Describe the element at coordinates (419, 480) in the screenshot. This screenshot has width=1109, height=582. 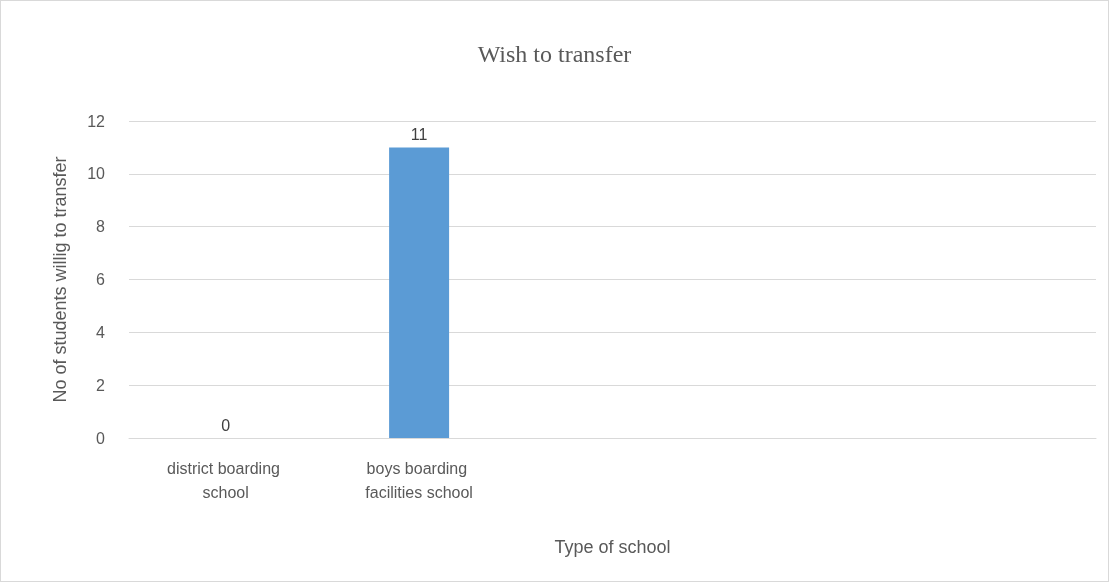
I see `x-tick-label: boys boarding facilities school` at that location.